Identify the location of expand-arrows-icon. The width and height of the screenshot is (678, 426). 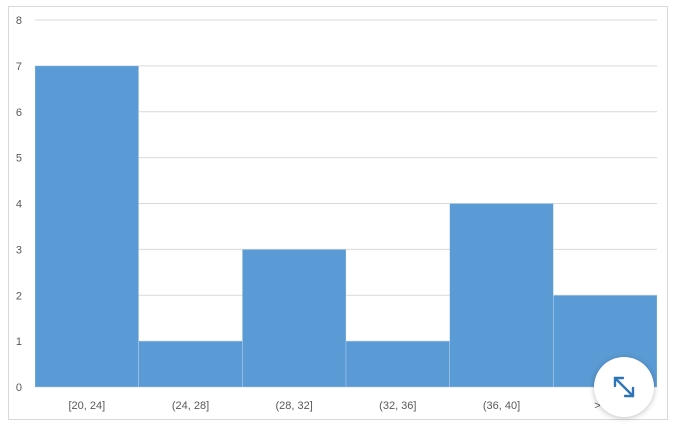
(624, 387).